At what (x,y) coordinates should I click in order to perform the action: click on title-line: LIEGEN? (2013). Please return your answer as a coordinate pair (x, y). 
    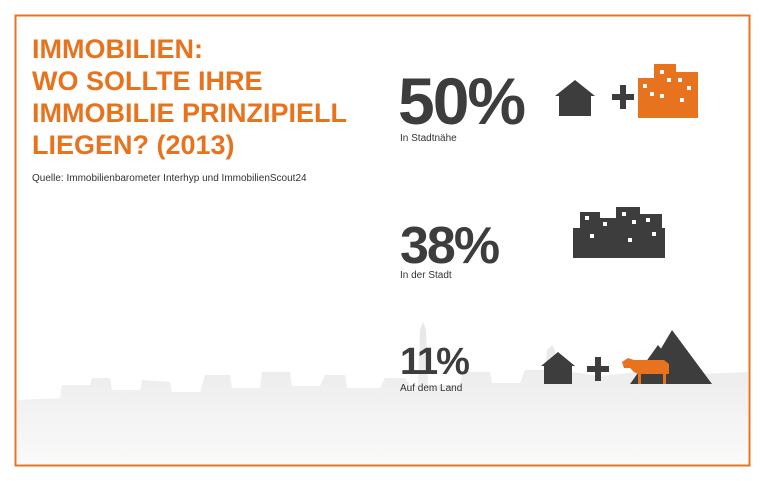
    Looking at the image, I should click on (133, 145).